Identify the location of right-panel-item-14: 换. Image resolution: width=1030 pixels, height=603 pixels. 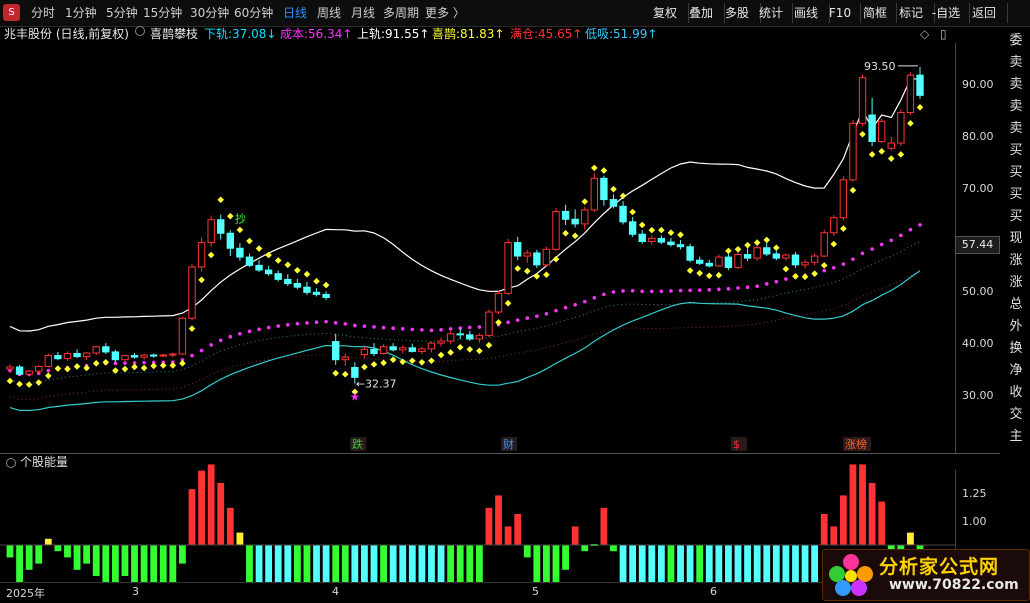
(1016, 348).